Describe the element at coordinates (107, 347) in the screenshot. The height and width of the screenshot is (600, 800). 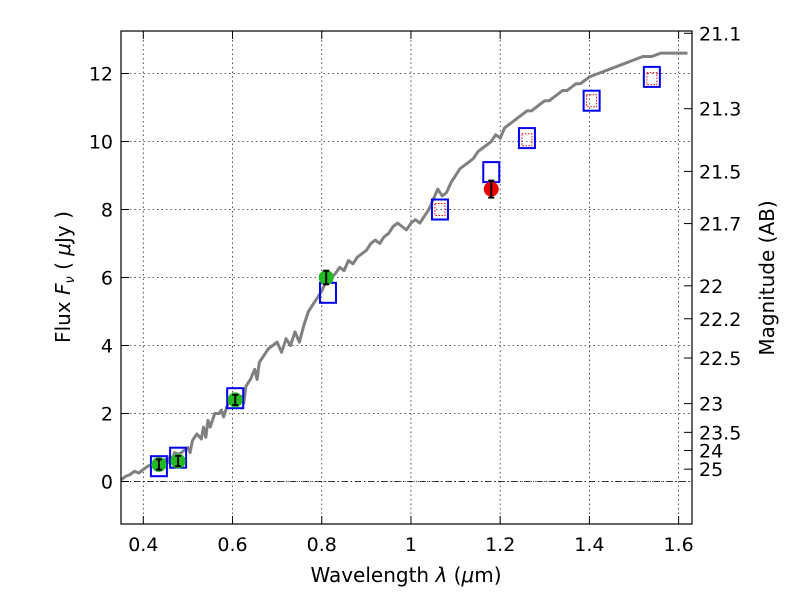
I see `y-tick-label: 4` at that location.